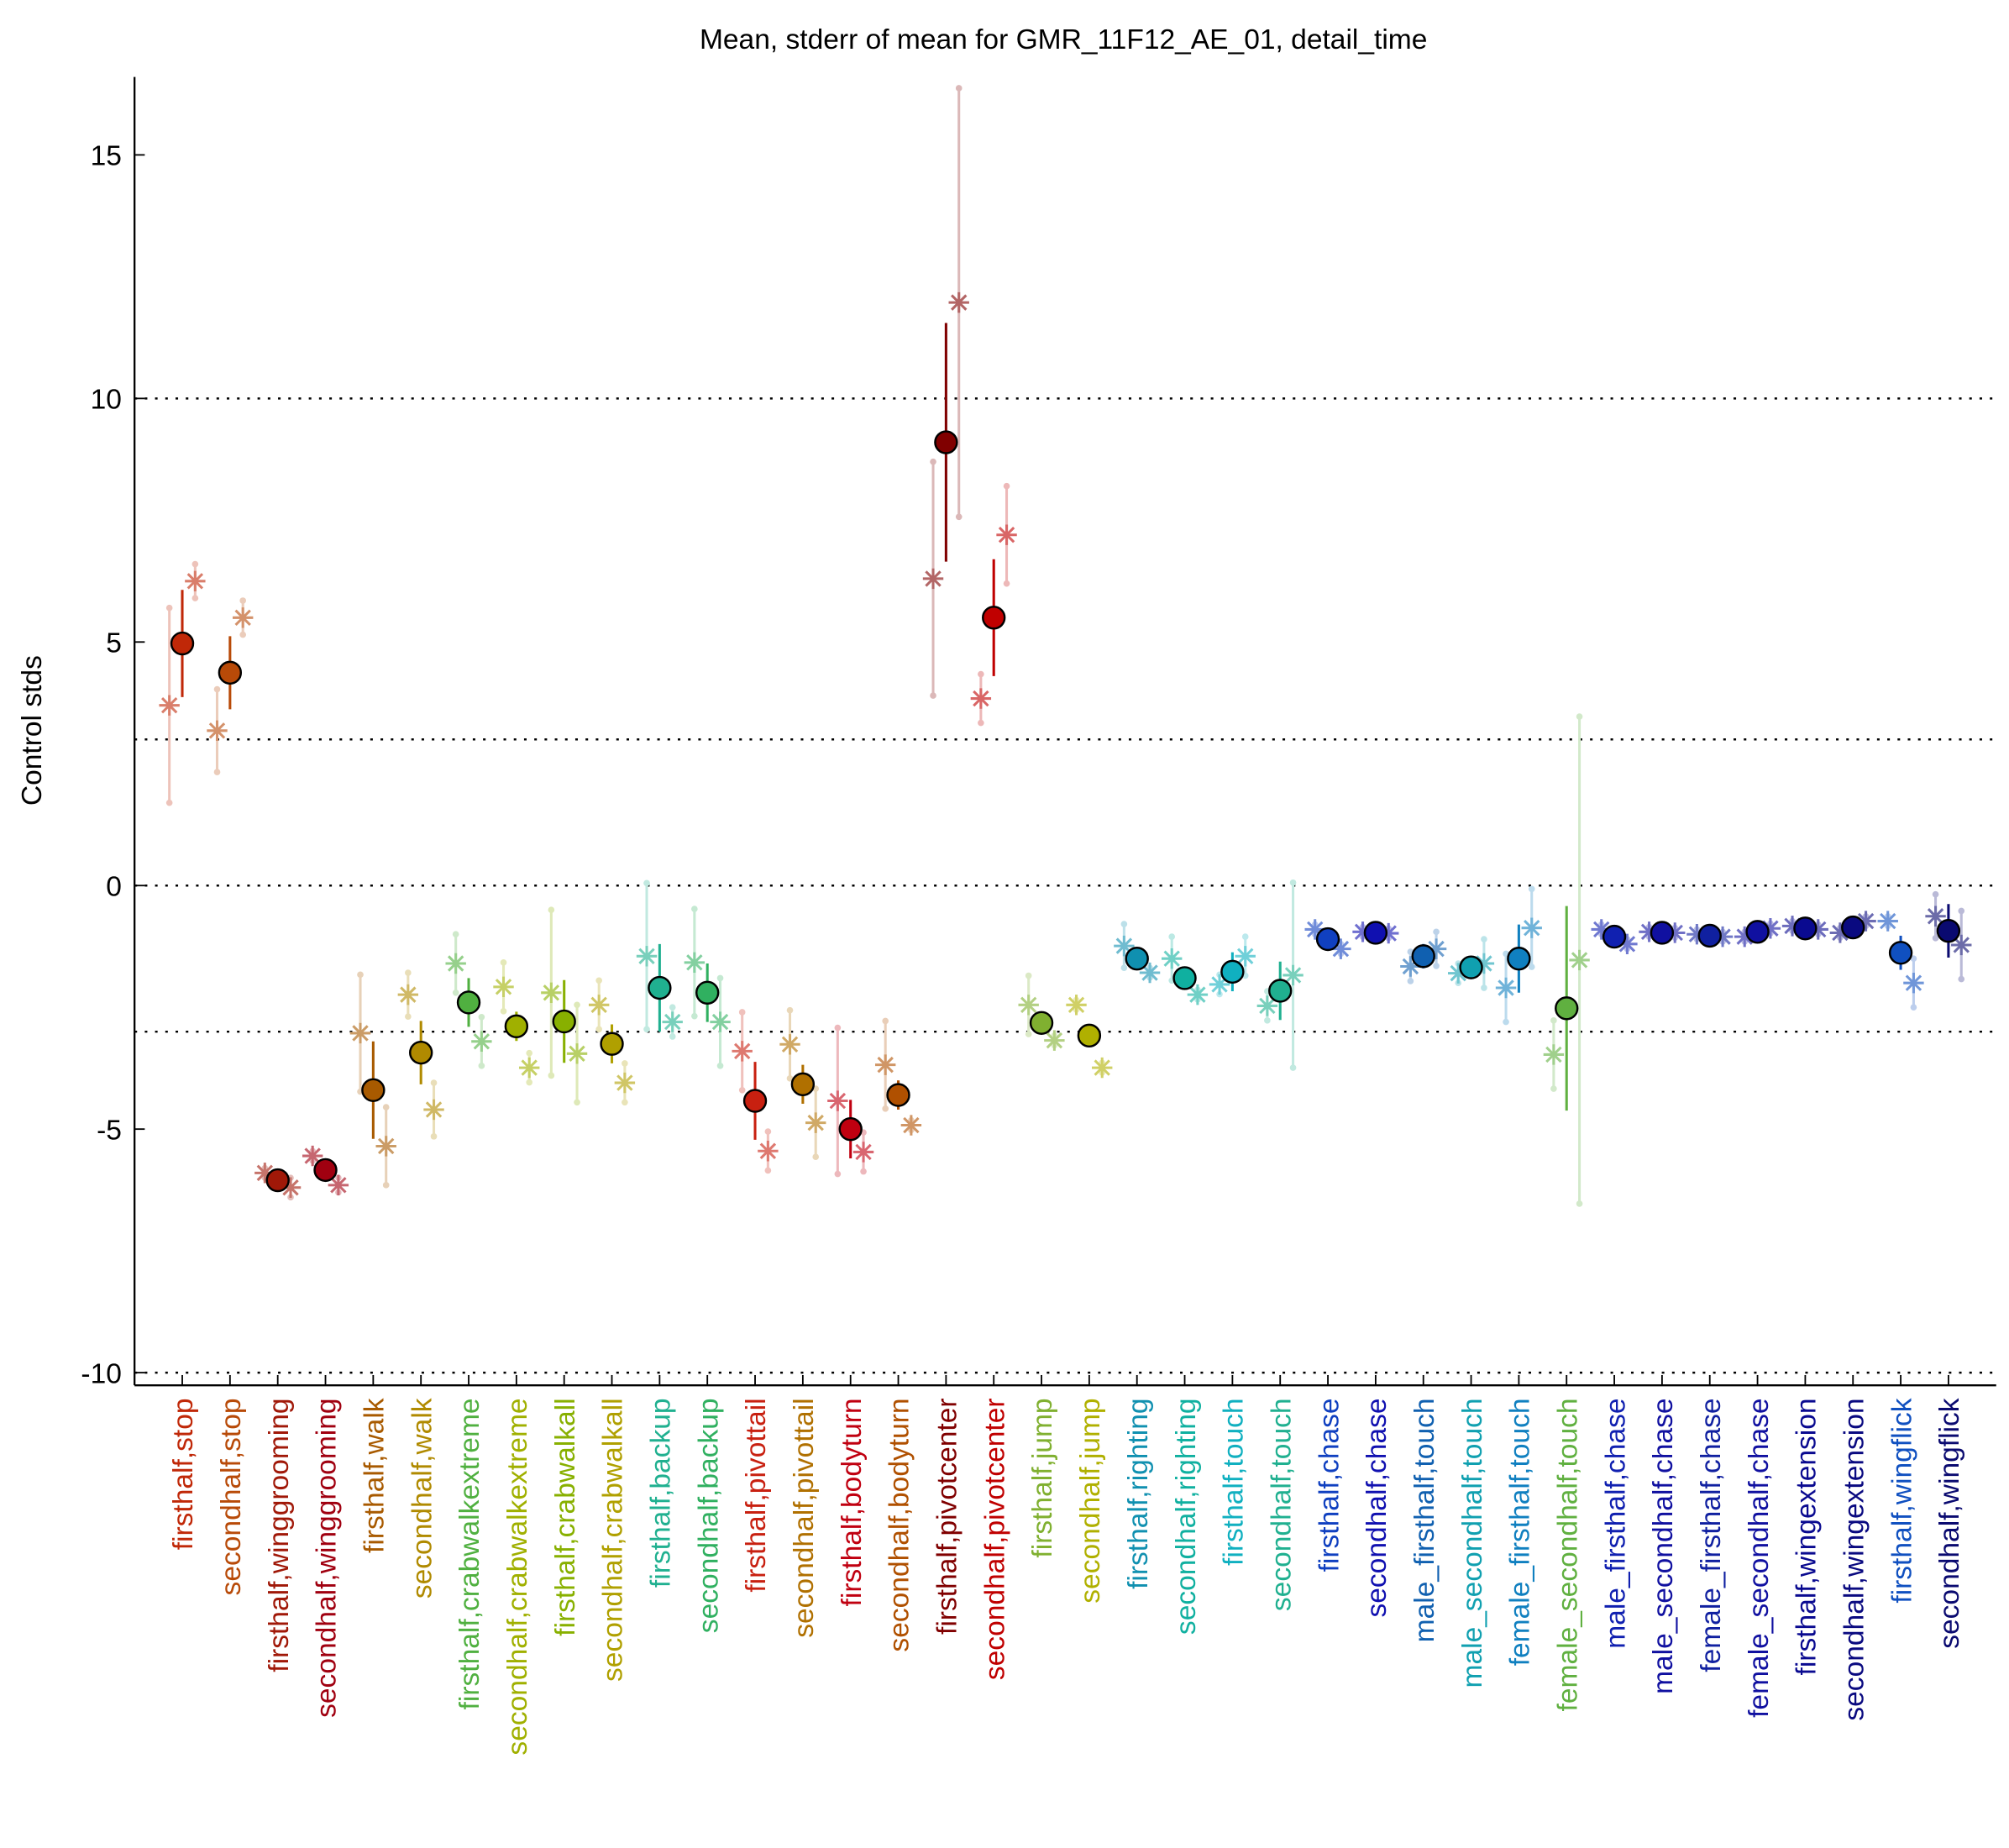  What do you see at coordinates (1329, 1485) in the screenshot?
I see `x-tick-label: firsthalf,chase` at bounding box center [1329, 1485].